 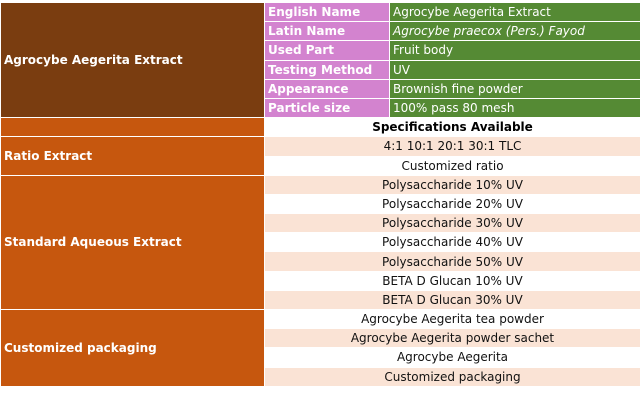 What do you see at coordinates (452, 357) in the screenshot?
I see `spec-item: Agrocybe Aegerita` at bounding box center [452, 357].